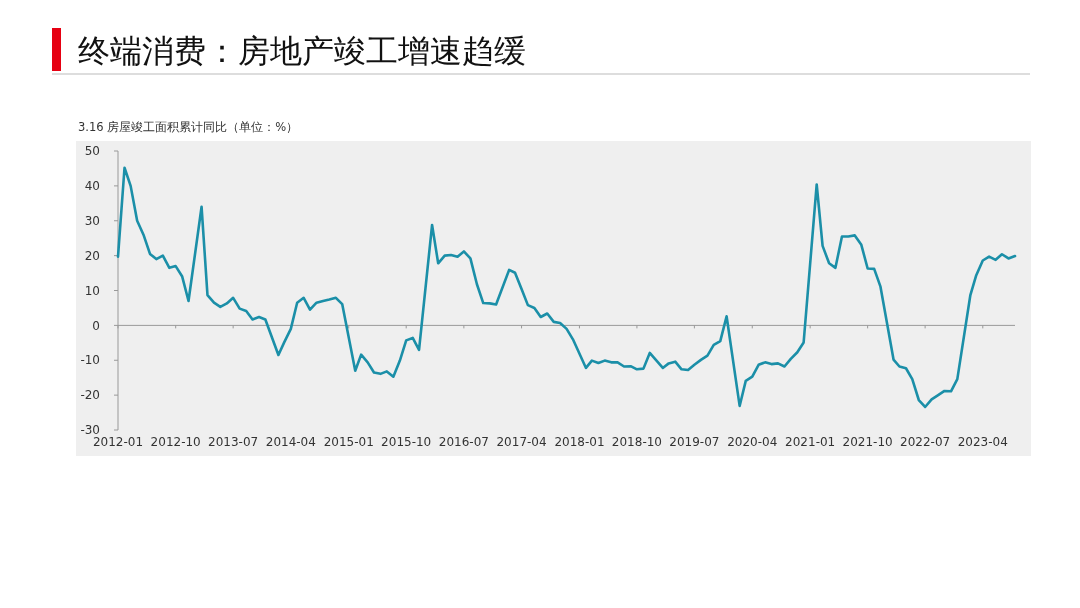 The width and height of the screenshot is (1080, 608). I want to click on x-tick-label: 2012-10, so click(175, 442).